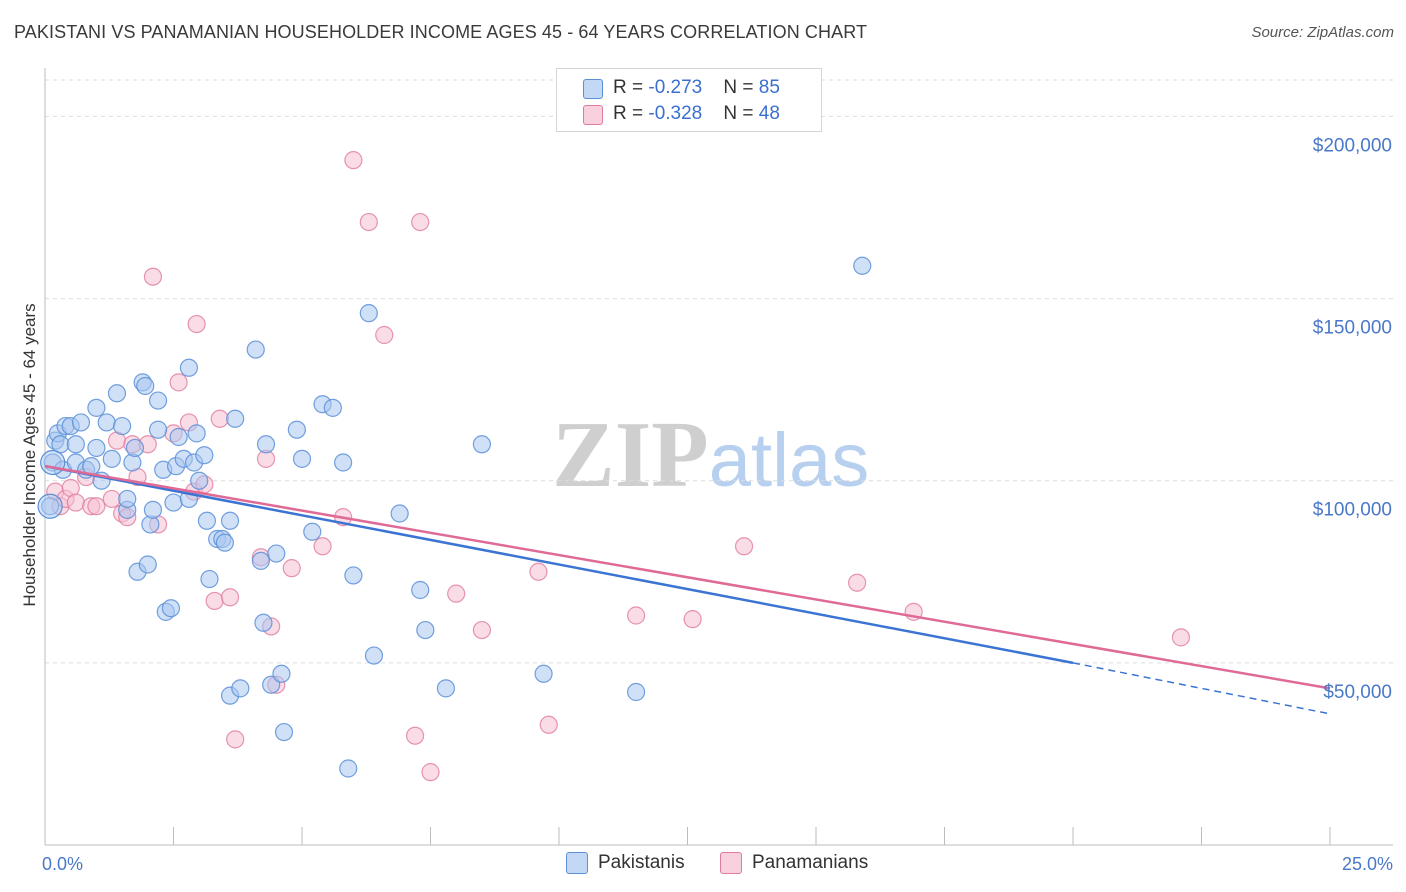  I want to click on source-label: Source: ZipAtlas.com, so click(1322, 32).